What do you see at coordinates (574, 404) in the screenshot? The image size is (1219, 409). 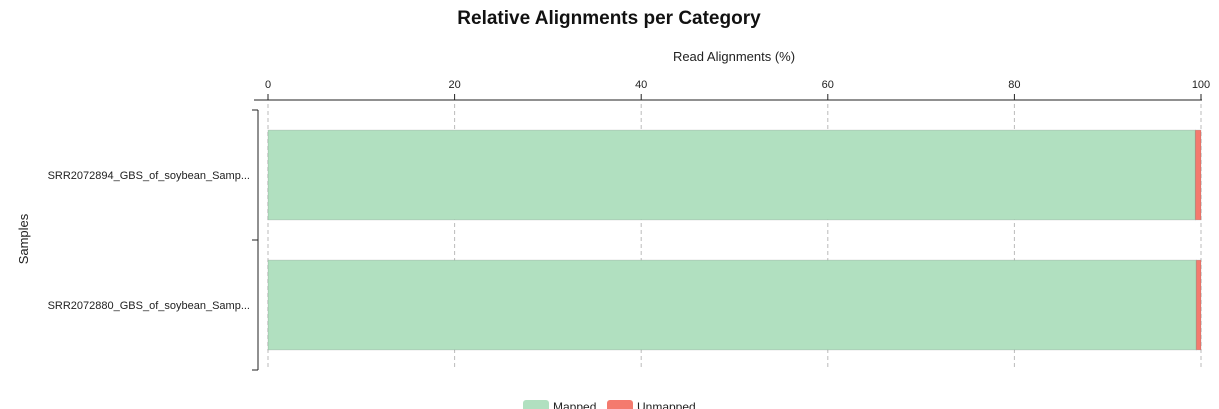 I see `legend-label: Mapped` at bounding box center [574, 404].